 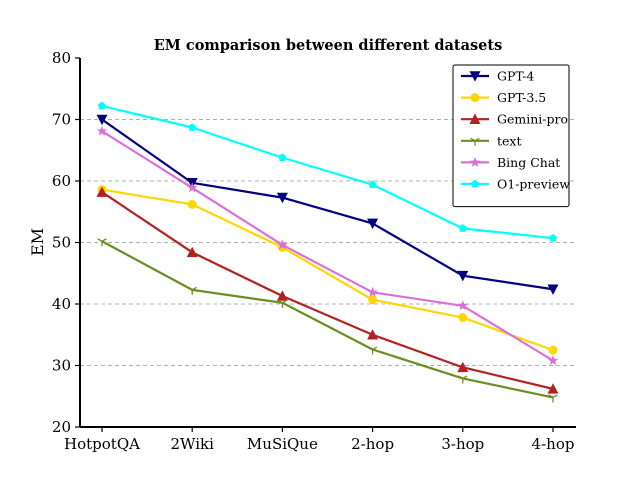 I want to click on legend-entry: GPT-4, so click(x=497, y=76).